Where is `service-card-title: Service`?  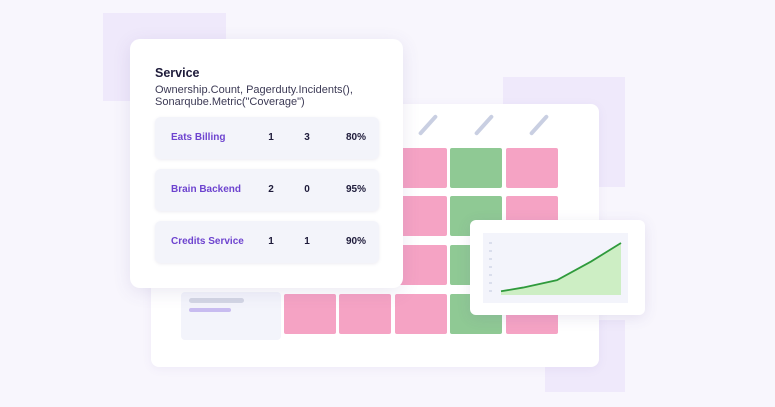 service-card-title: Service is located at coordinates (177, 73).